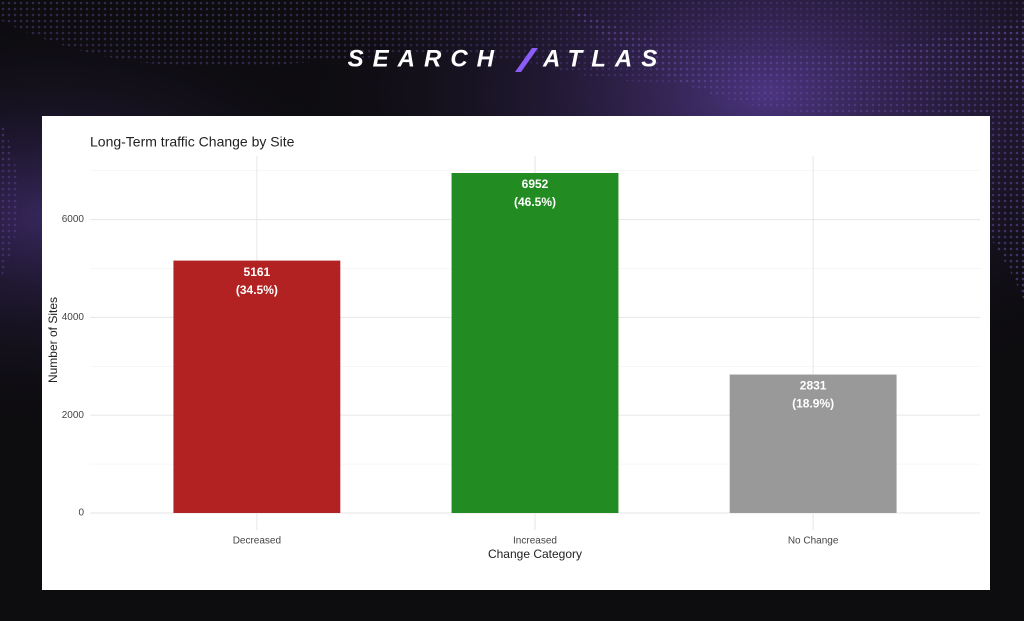 The width and height of the screenshot is (1024, 621). Describe the element at coordinates (507, 58) in the screenshot. I see `logo: SEARCH ATLAS` at that location.